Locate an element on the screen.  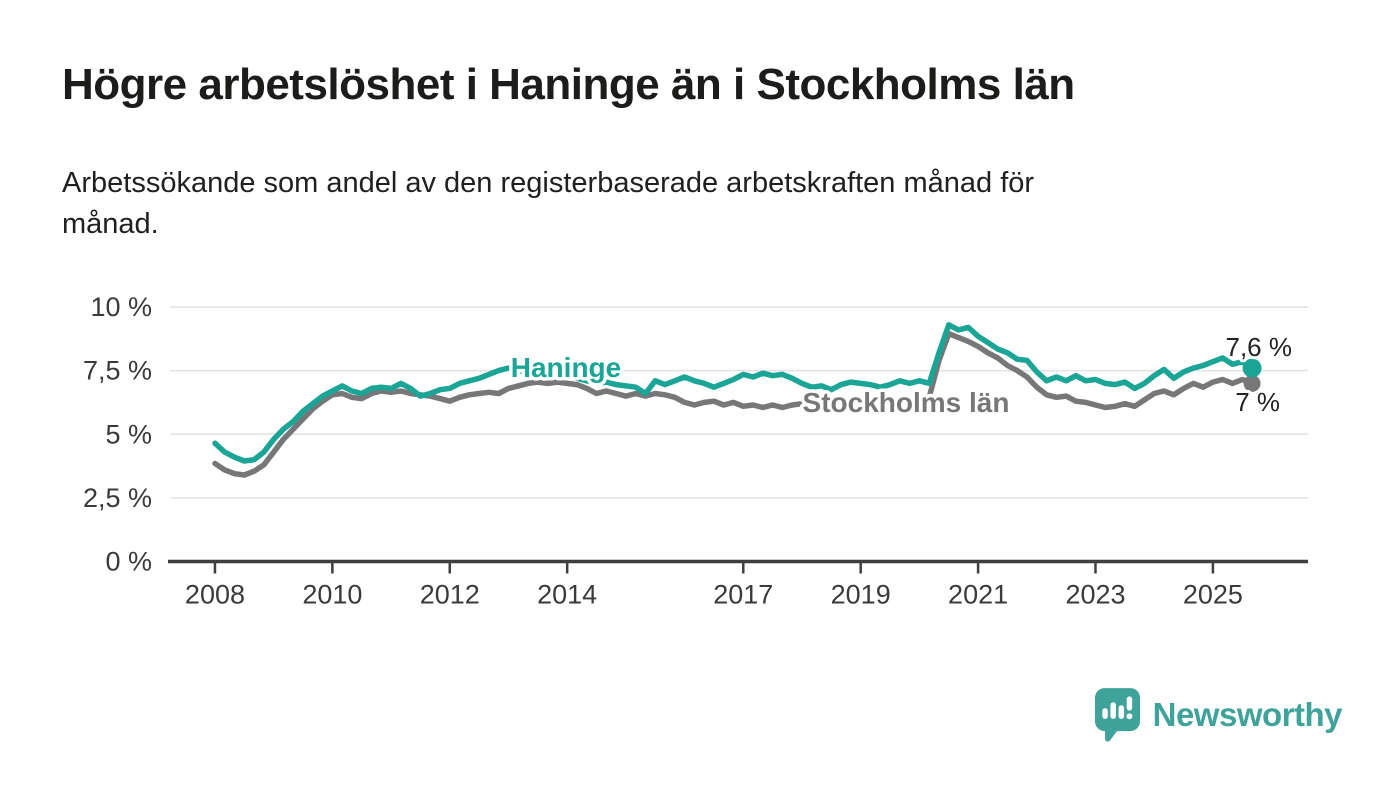
series-label-stockholms-lan: Stockholms län is located at coordinates (906, 402).